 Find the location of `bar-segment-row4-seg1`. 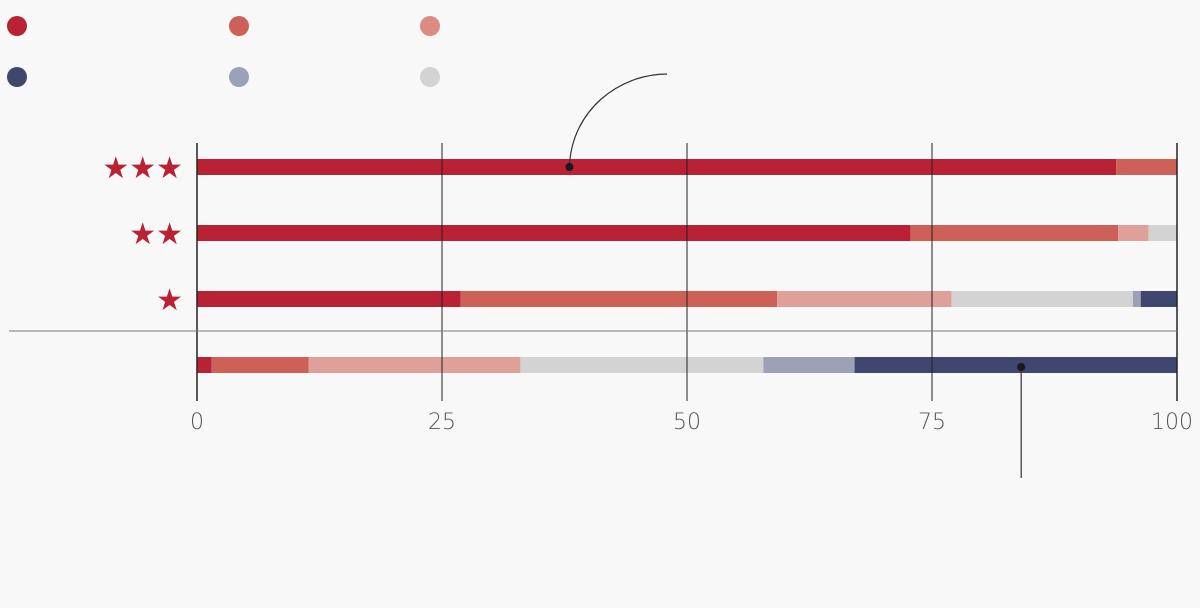

bar-segment-row4-seg1 is located at coordinates (204, 365).